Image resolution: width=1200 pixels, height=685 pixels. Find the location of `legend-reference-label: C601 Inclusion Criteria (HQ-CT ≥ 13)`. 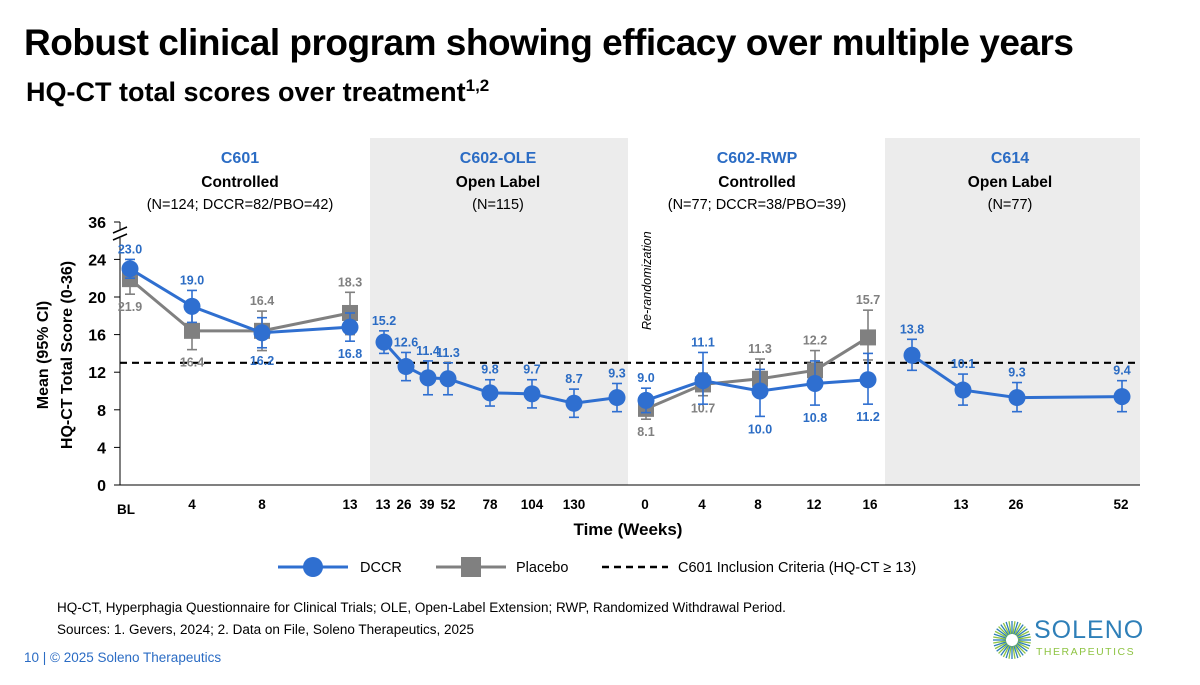

legend-reference-label: C601 Inclusion Criteria (HQ-CT ≥ 13) is located at coordinates (797, 568).